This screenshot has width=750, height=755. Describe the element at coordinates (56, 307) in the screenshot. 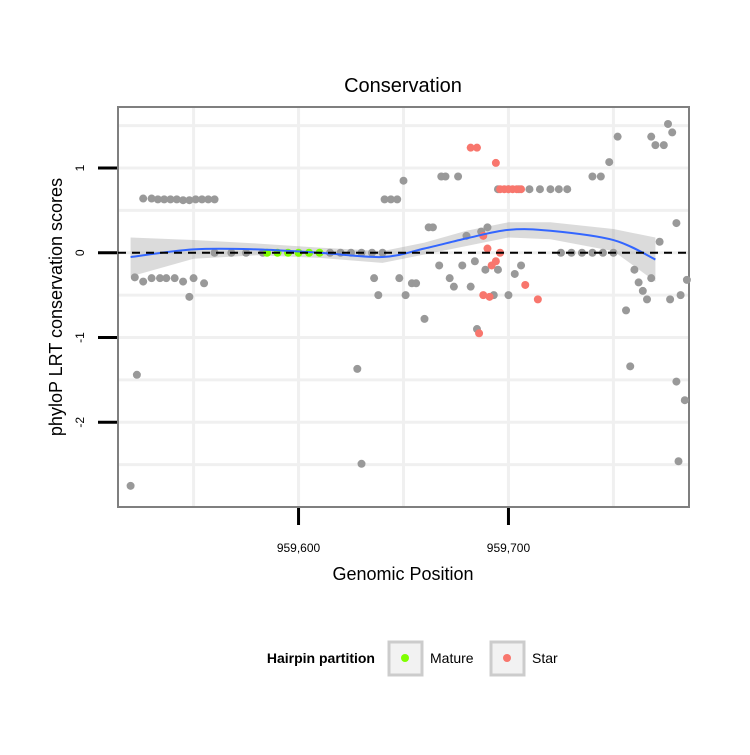

I see `y-axis-label: phyloP LRT conservation scores` at that location.